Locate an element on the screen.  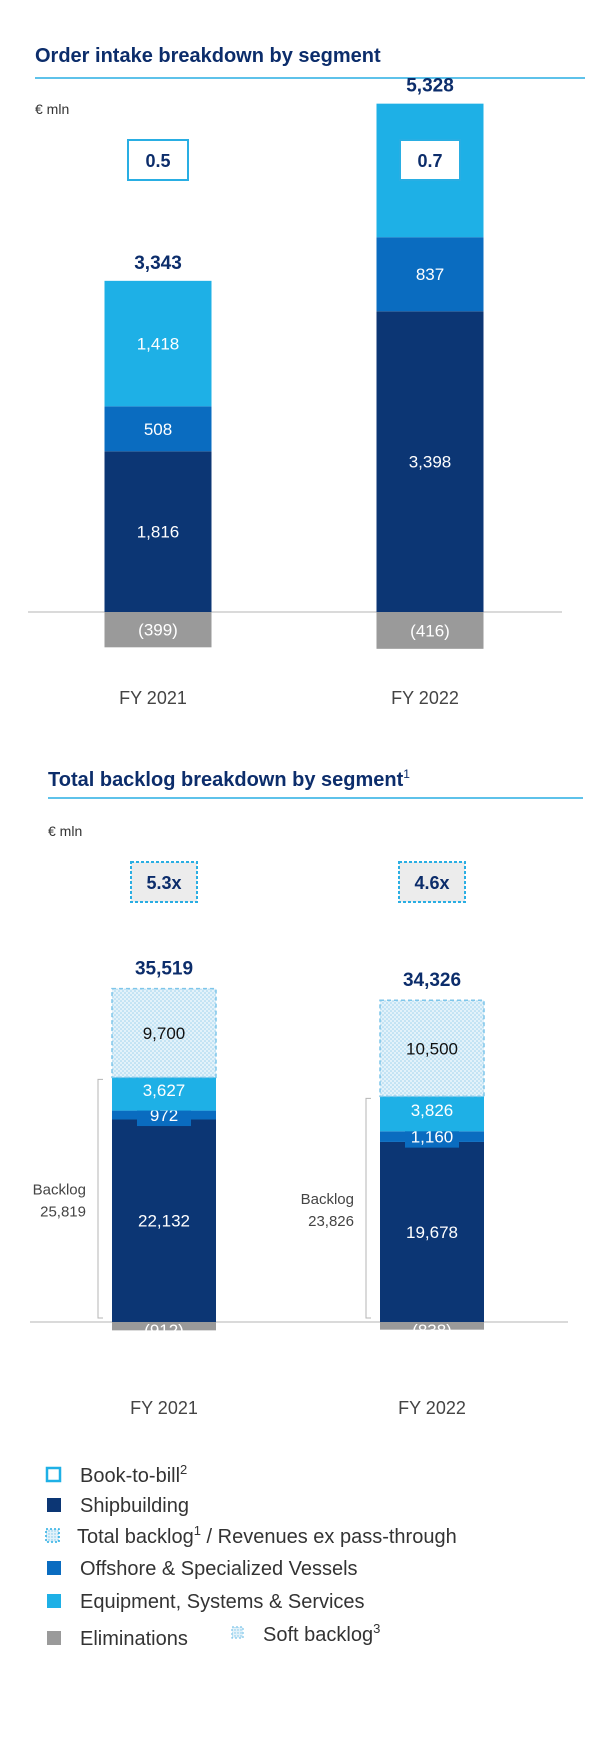
label-eliminations-0: (399) is located at coordinates (158, 630).